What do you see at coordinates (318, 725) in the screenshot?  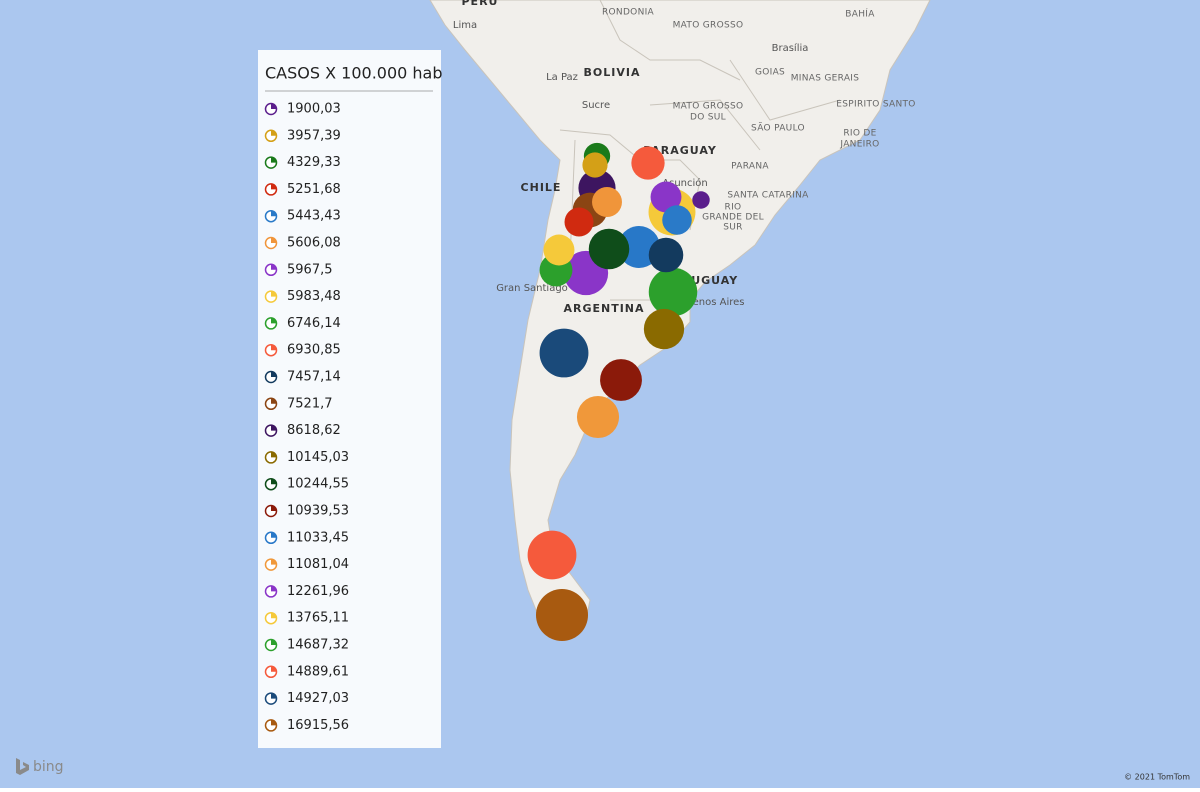 I see `legend-label: 16915,56` at bounding box center [318, 725].